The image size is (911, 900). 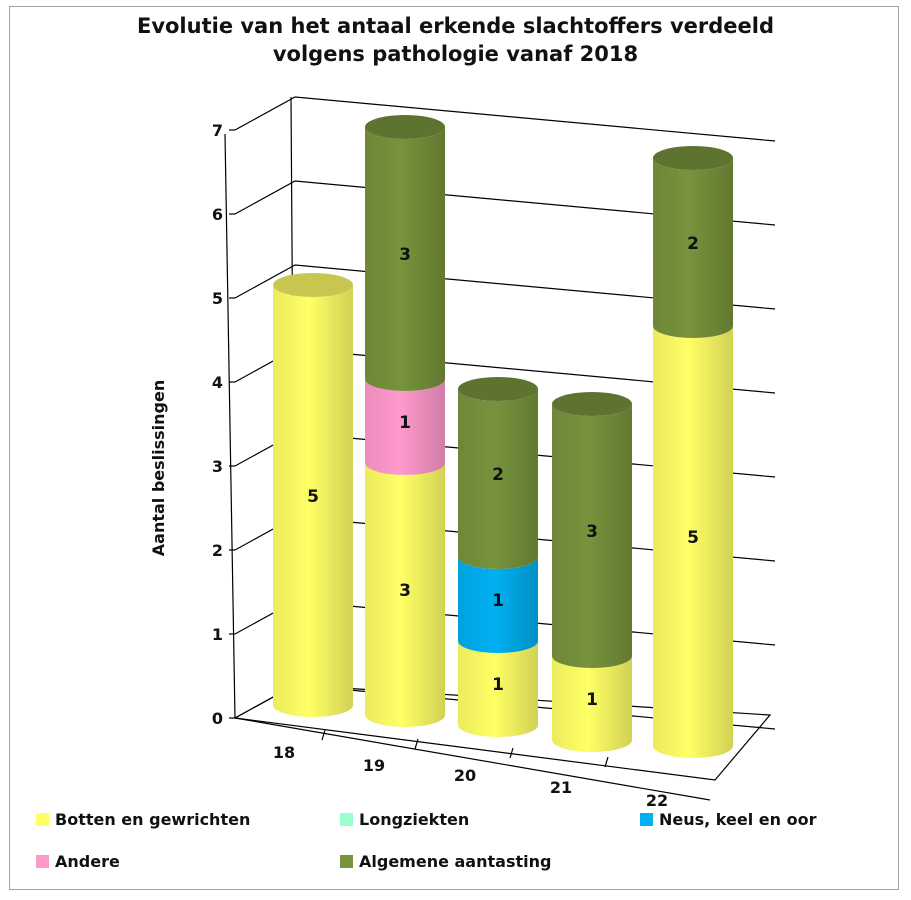 I want to click on y-axis-label: Aantal beslissingen, so click(x=158, y=468).